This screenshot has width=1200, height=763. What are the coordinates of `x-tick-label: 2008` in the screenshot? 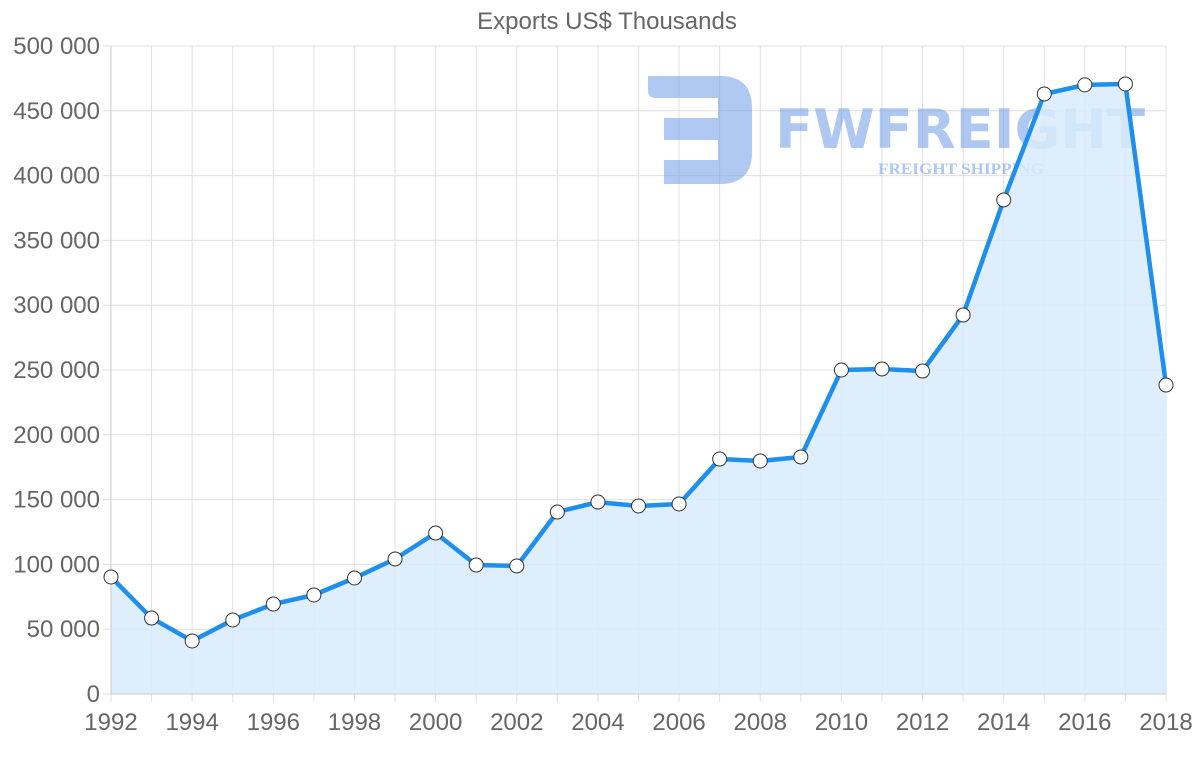 It's located at (760, 722).